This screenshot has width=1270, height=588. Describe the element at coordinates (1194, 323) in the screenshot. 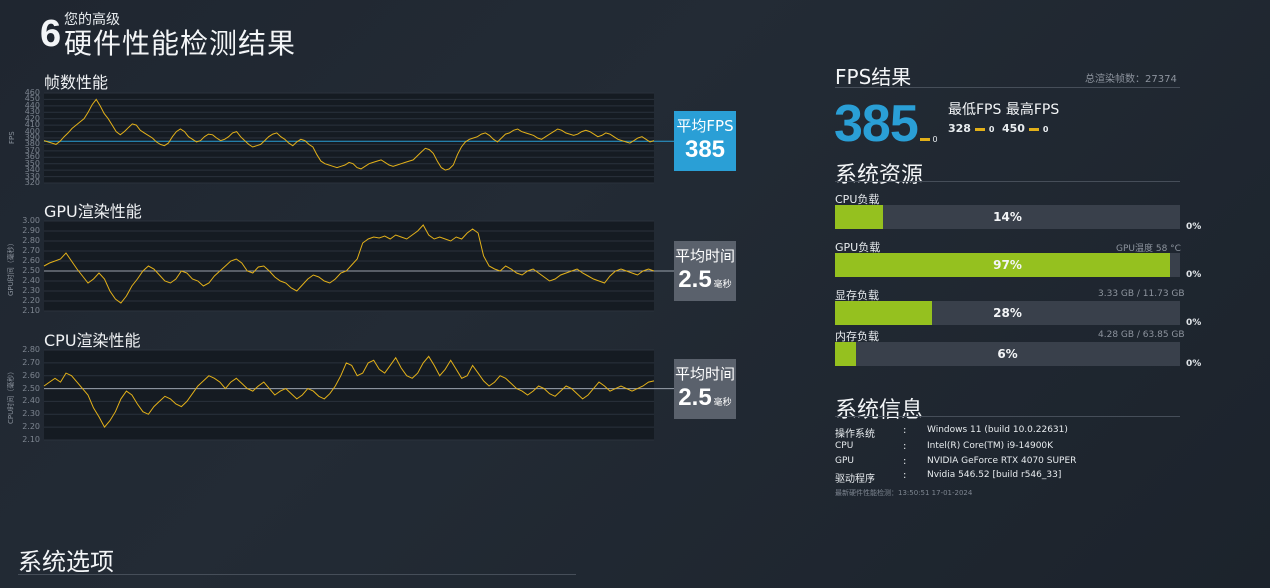

I see `vram-load-right: 0%` at that location.